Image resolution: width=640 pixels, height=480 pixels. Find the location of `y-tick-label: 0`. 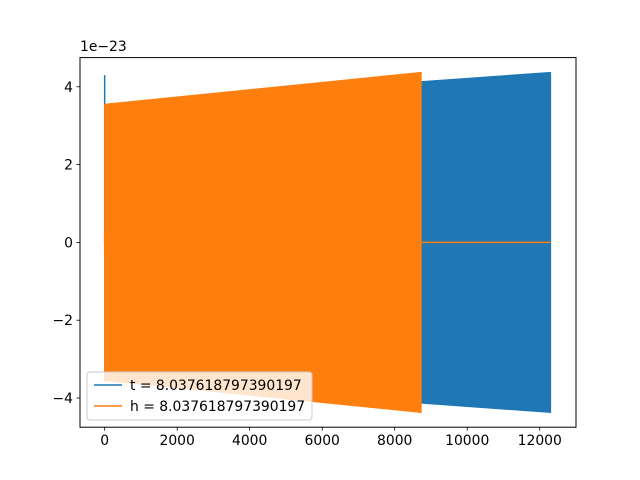

y-tick-label: 0 is located at coordinates (68, 243).